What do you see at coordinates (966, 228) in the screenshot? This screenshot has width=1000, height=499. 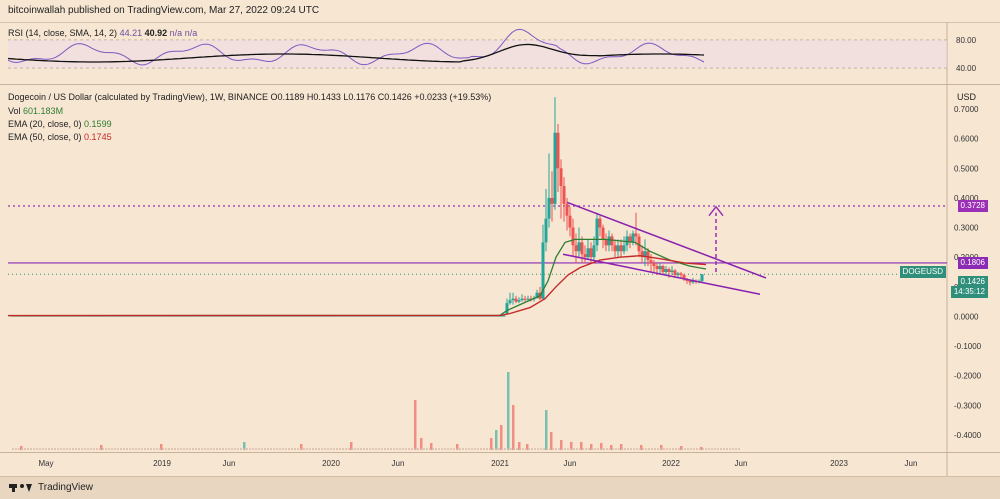 I see `y-tick-label: 0.3000` at bounding box center [966, 228].